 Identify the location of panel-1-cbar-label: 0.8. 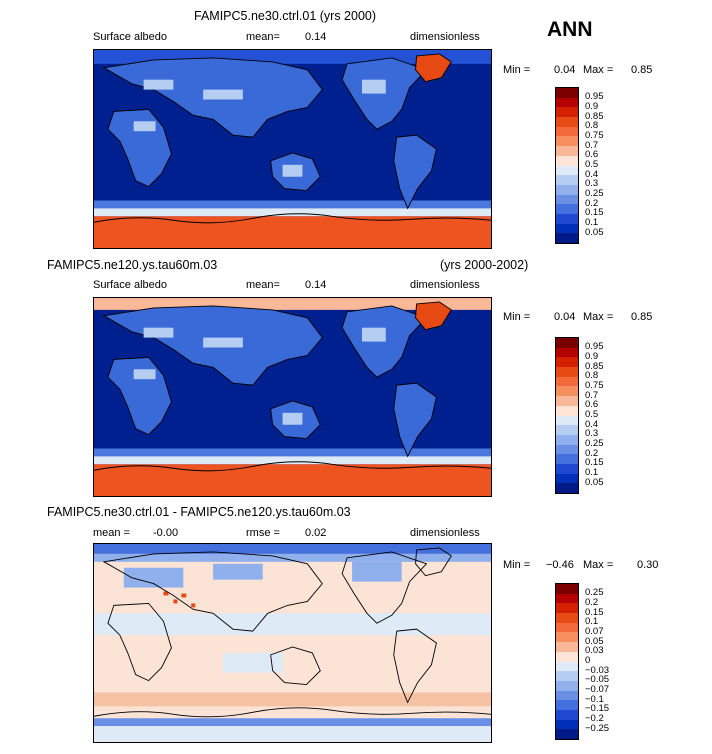
(592, 125).